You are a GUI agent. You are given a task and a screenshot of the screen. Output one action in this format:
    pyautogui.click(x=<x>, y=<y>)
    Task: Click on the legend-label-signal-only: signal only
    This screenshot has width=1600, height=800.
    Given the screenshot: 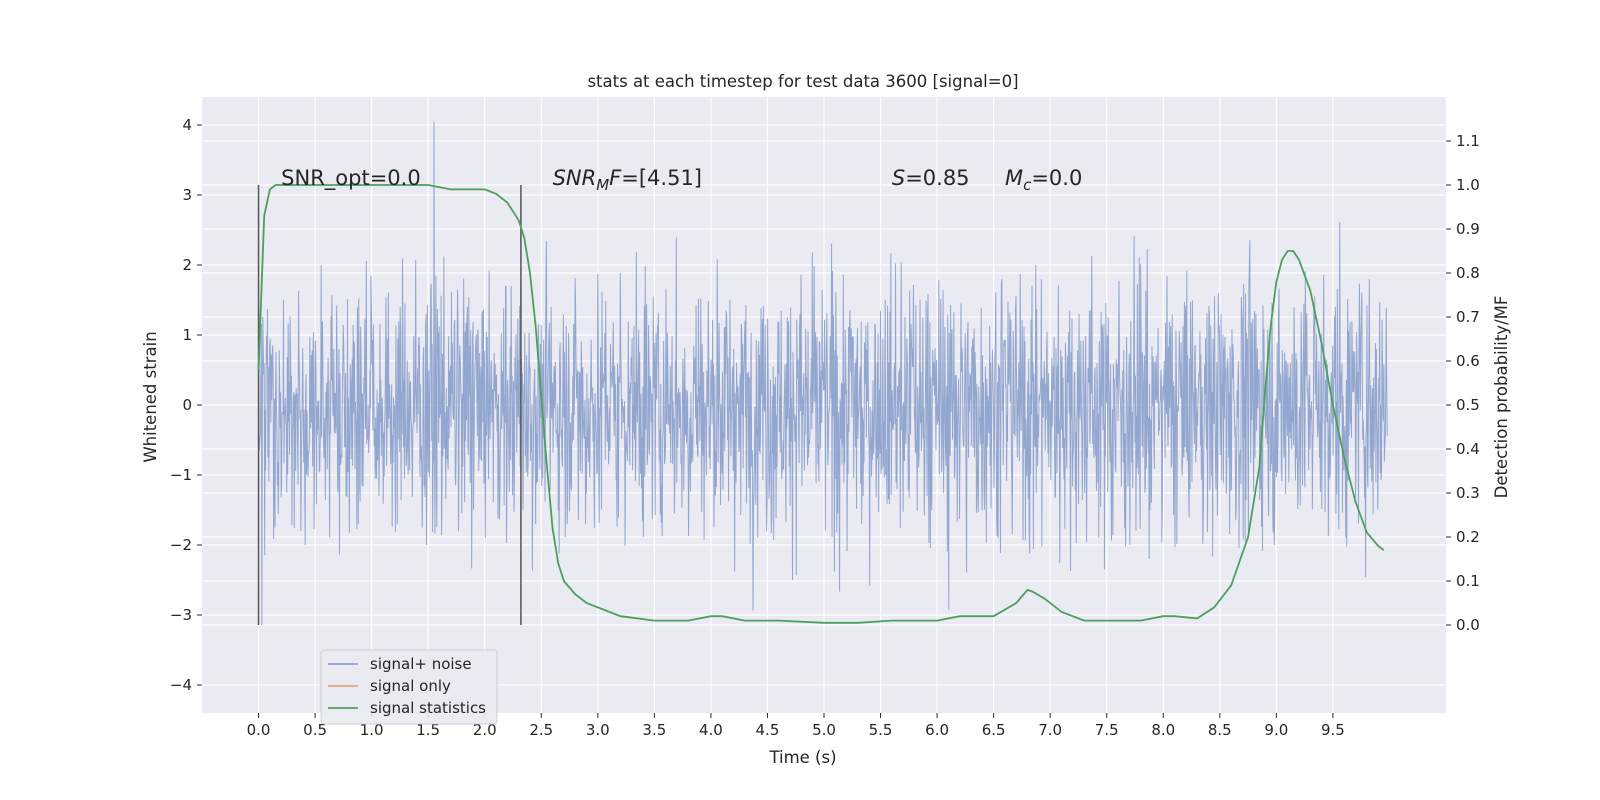 What is the action you would take?
    pyautogui.click(x=410, y=686)
    